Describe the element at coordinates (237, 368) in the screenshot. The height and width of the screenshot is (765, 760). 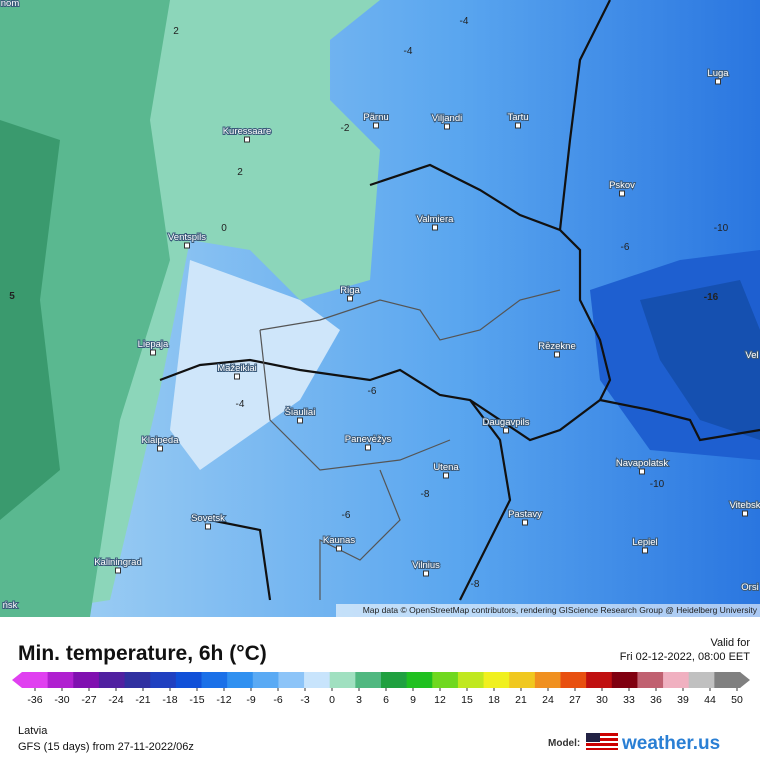
I see `city-label: Mažeikiai` at that location.